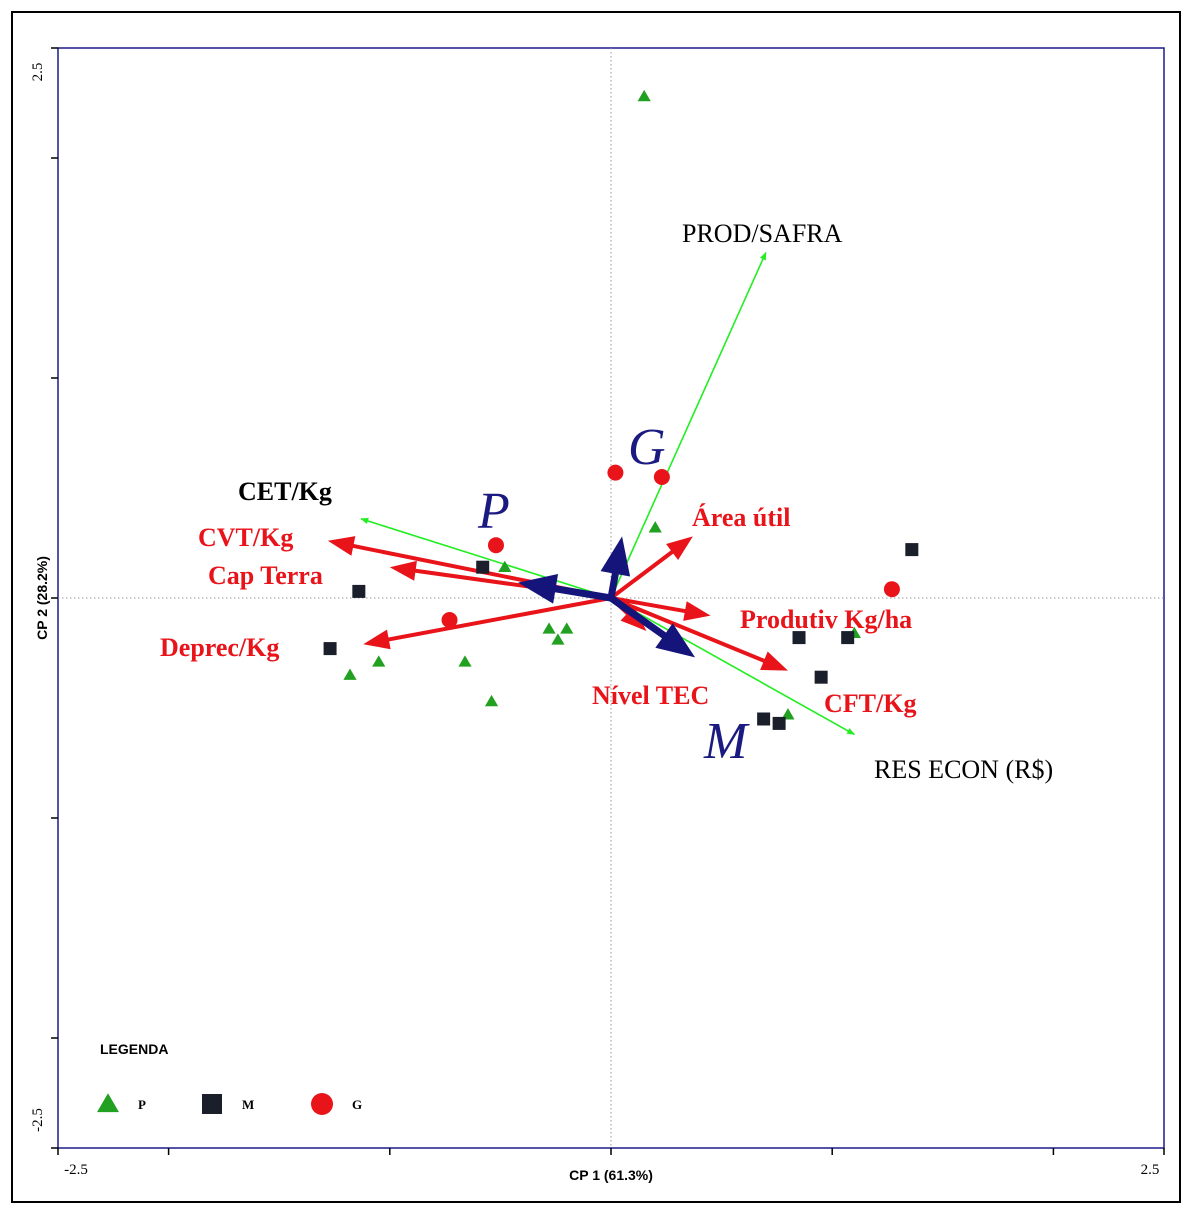  I want to click on vector-rea-til-shaft, so click(642, 575).